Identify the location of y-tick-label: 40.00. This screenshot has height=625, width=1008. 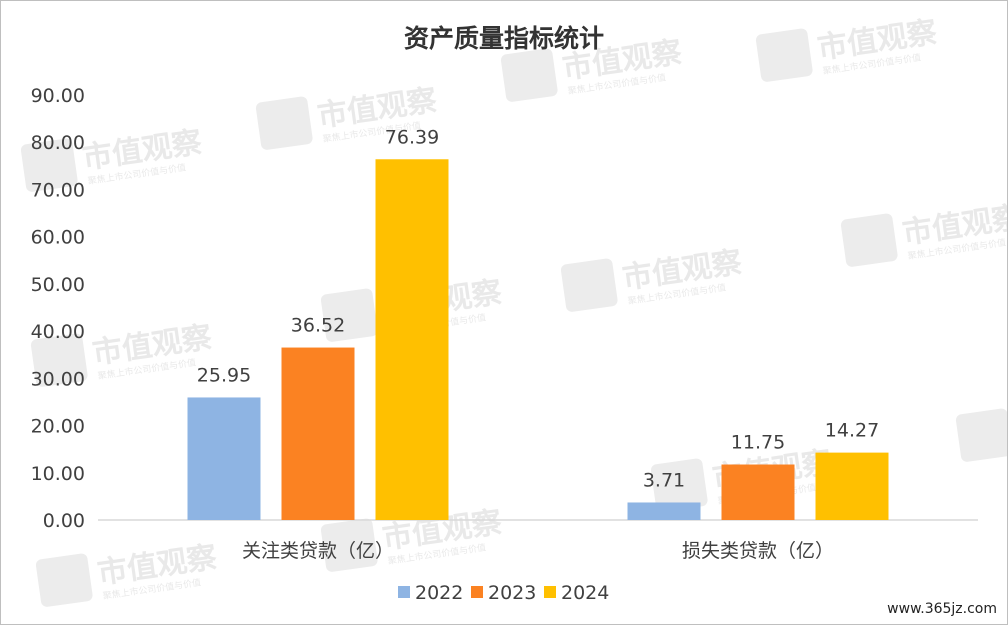
(58, 332).